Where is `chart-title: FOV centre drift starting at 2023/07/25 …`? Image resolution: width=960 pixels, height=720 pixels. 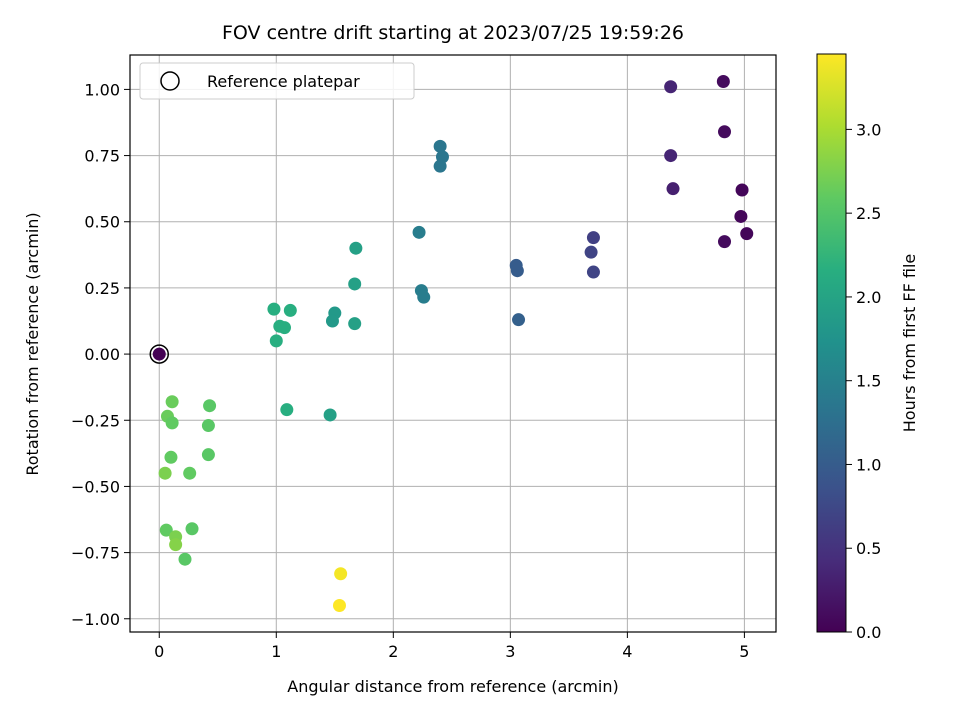 chart-title: FOV centre drift starting at 2023/07/25 … is located at coordinates (453, 33).